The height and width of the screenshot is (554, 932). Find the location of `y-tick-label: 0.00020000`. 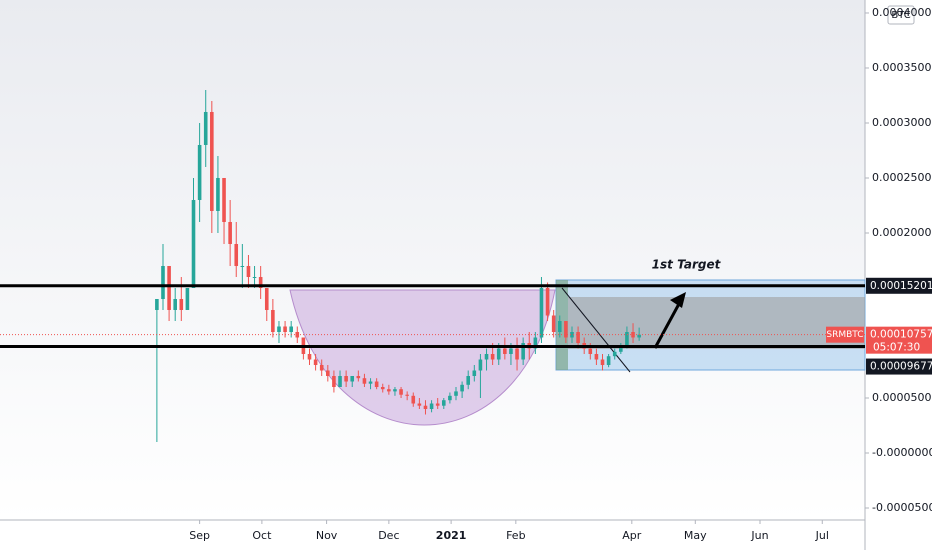

y-tick-label: 0.00020000 is located at coordinates (902, 232).